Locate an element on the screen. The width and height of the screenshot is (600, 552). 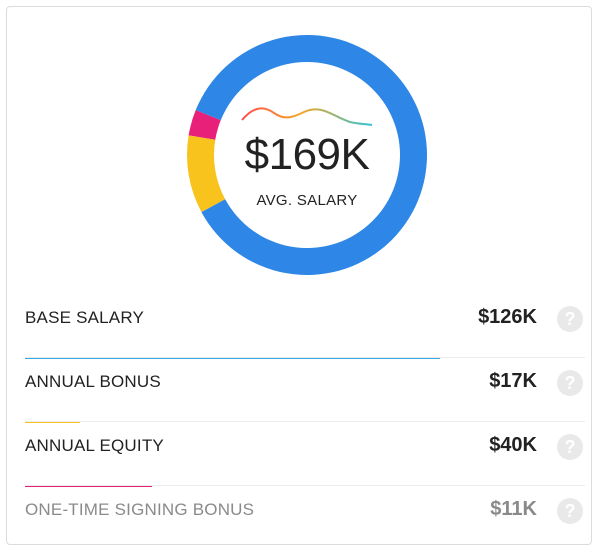
row-signing-bonus: ONE-TIME SIGNING BONUS $11K ? is located at coordinates (305, 518).